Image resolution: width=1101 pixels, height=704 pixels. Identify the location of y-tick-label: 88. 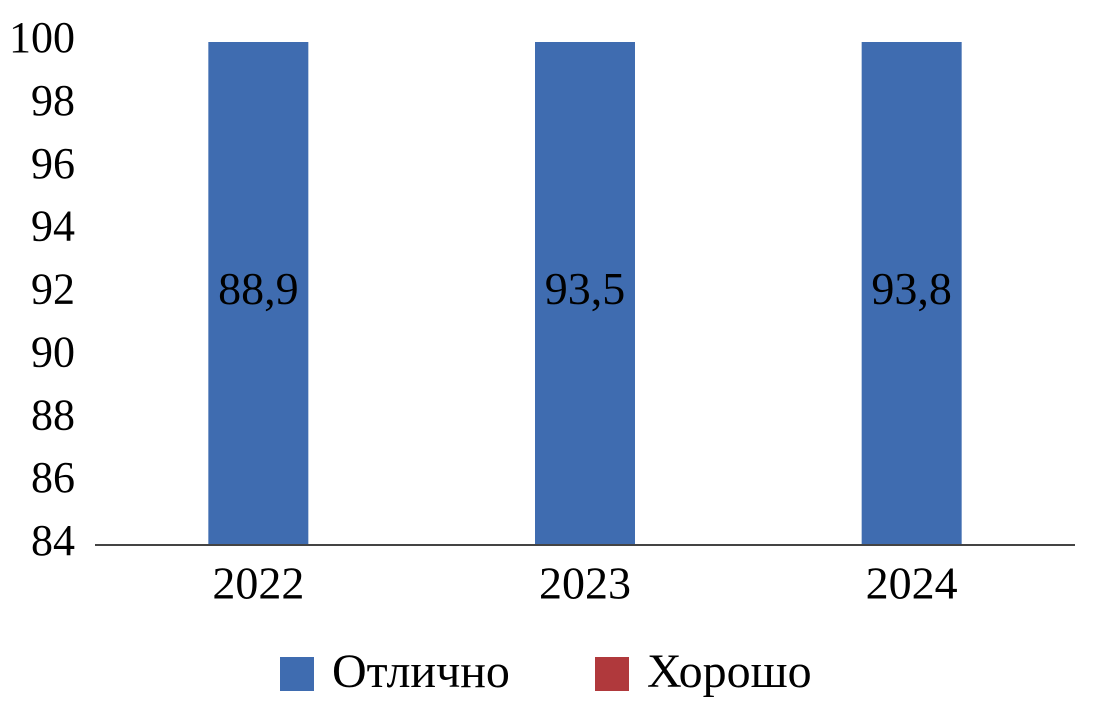
(53, 414).